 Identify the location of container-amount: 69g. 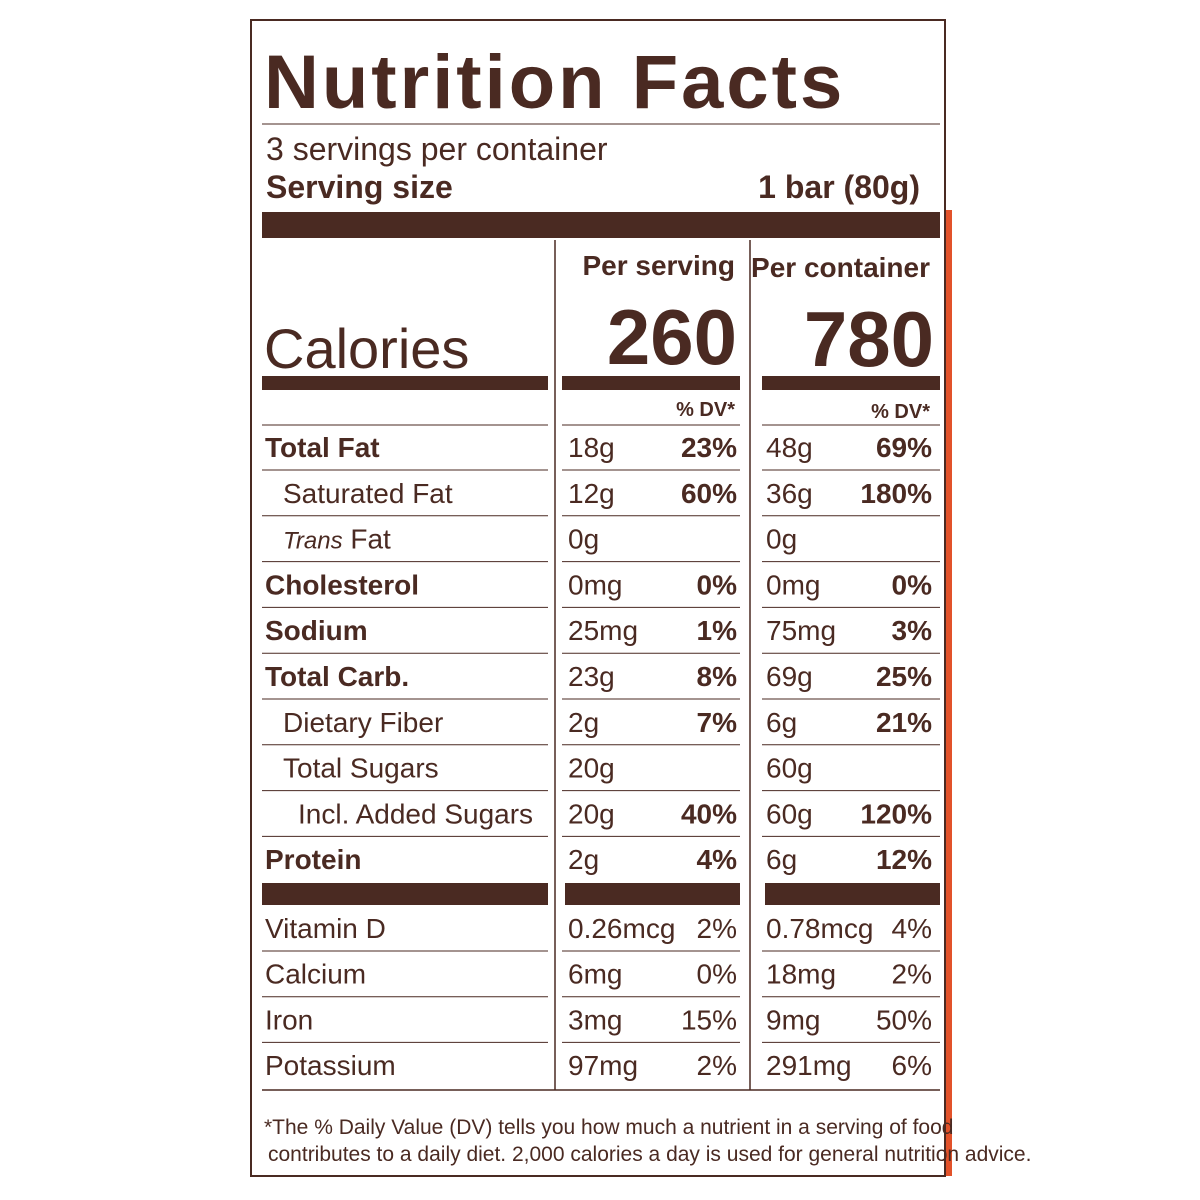
(789, 676).